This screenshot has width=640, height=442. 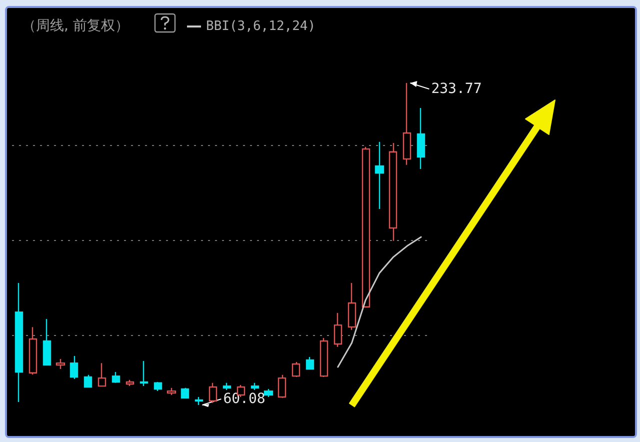 What do you see at coordinates (244, 399) in the screenshot?
I see `annotation: 60.08` at bounding box center [244, 399].